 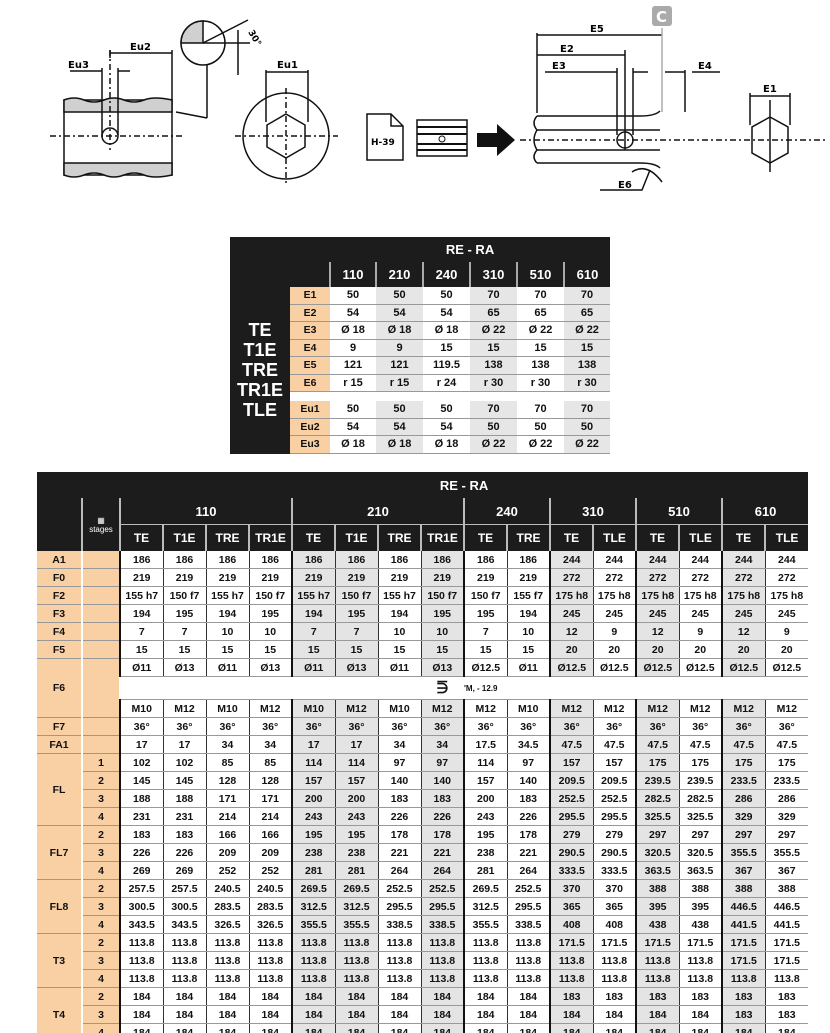 What do you see at coordinates (614, 537) in the screenshot?
I see `model-header: TLE` at bounding box center [614, 537].